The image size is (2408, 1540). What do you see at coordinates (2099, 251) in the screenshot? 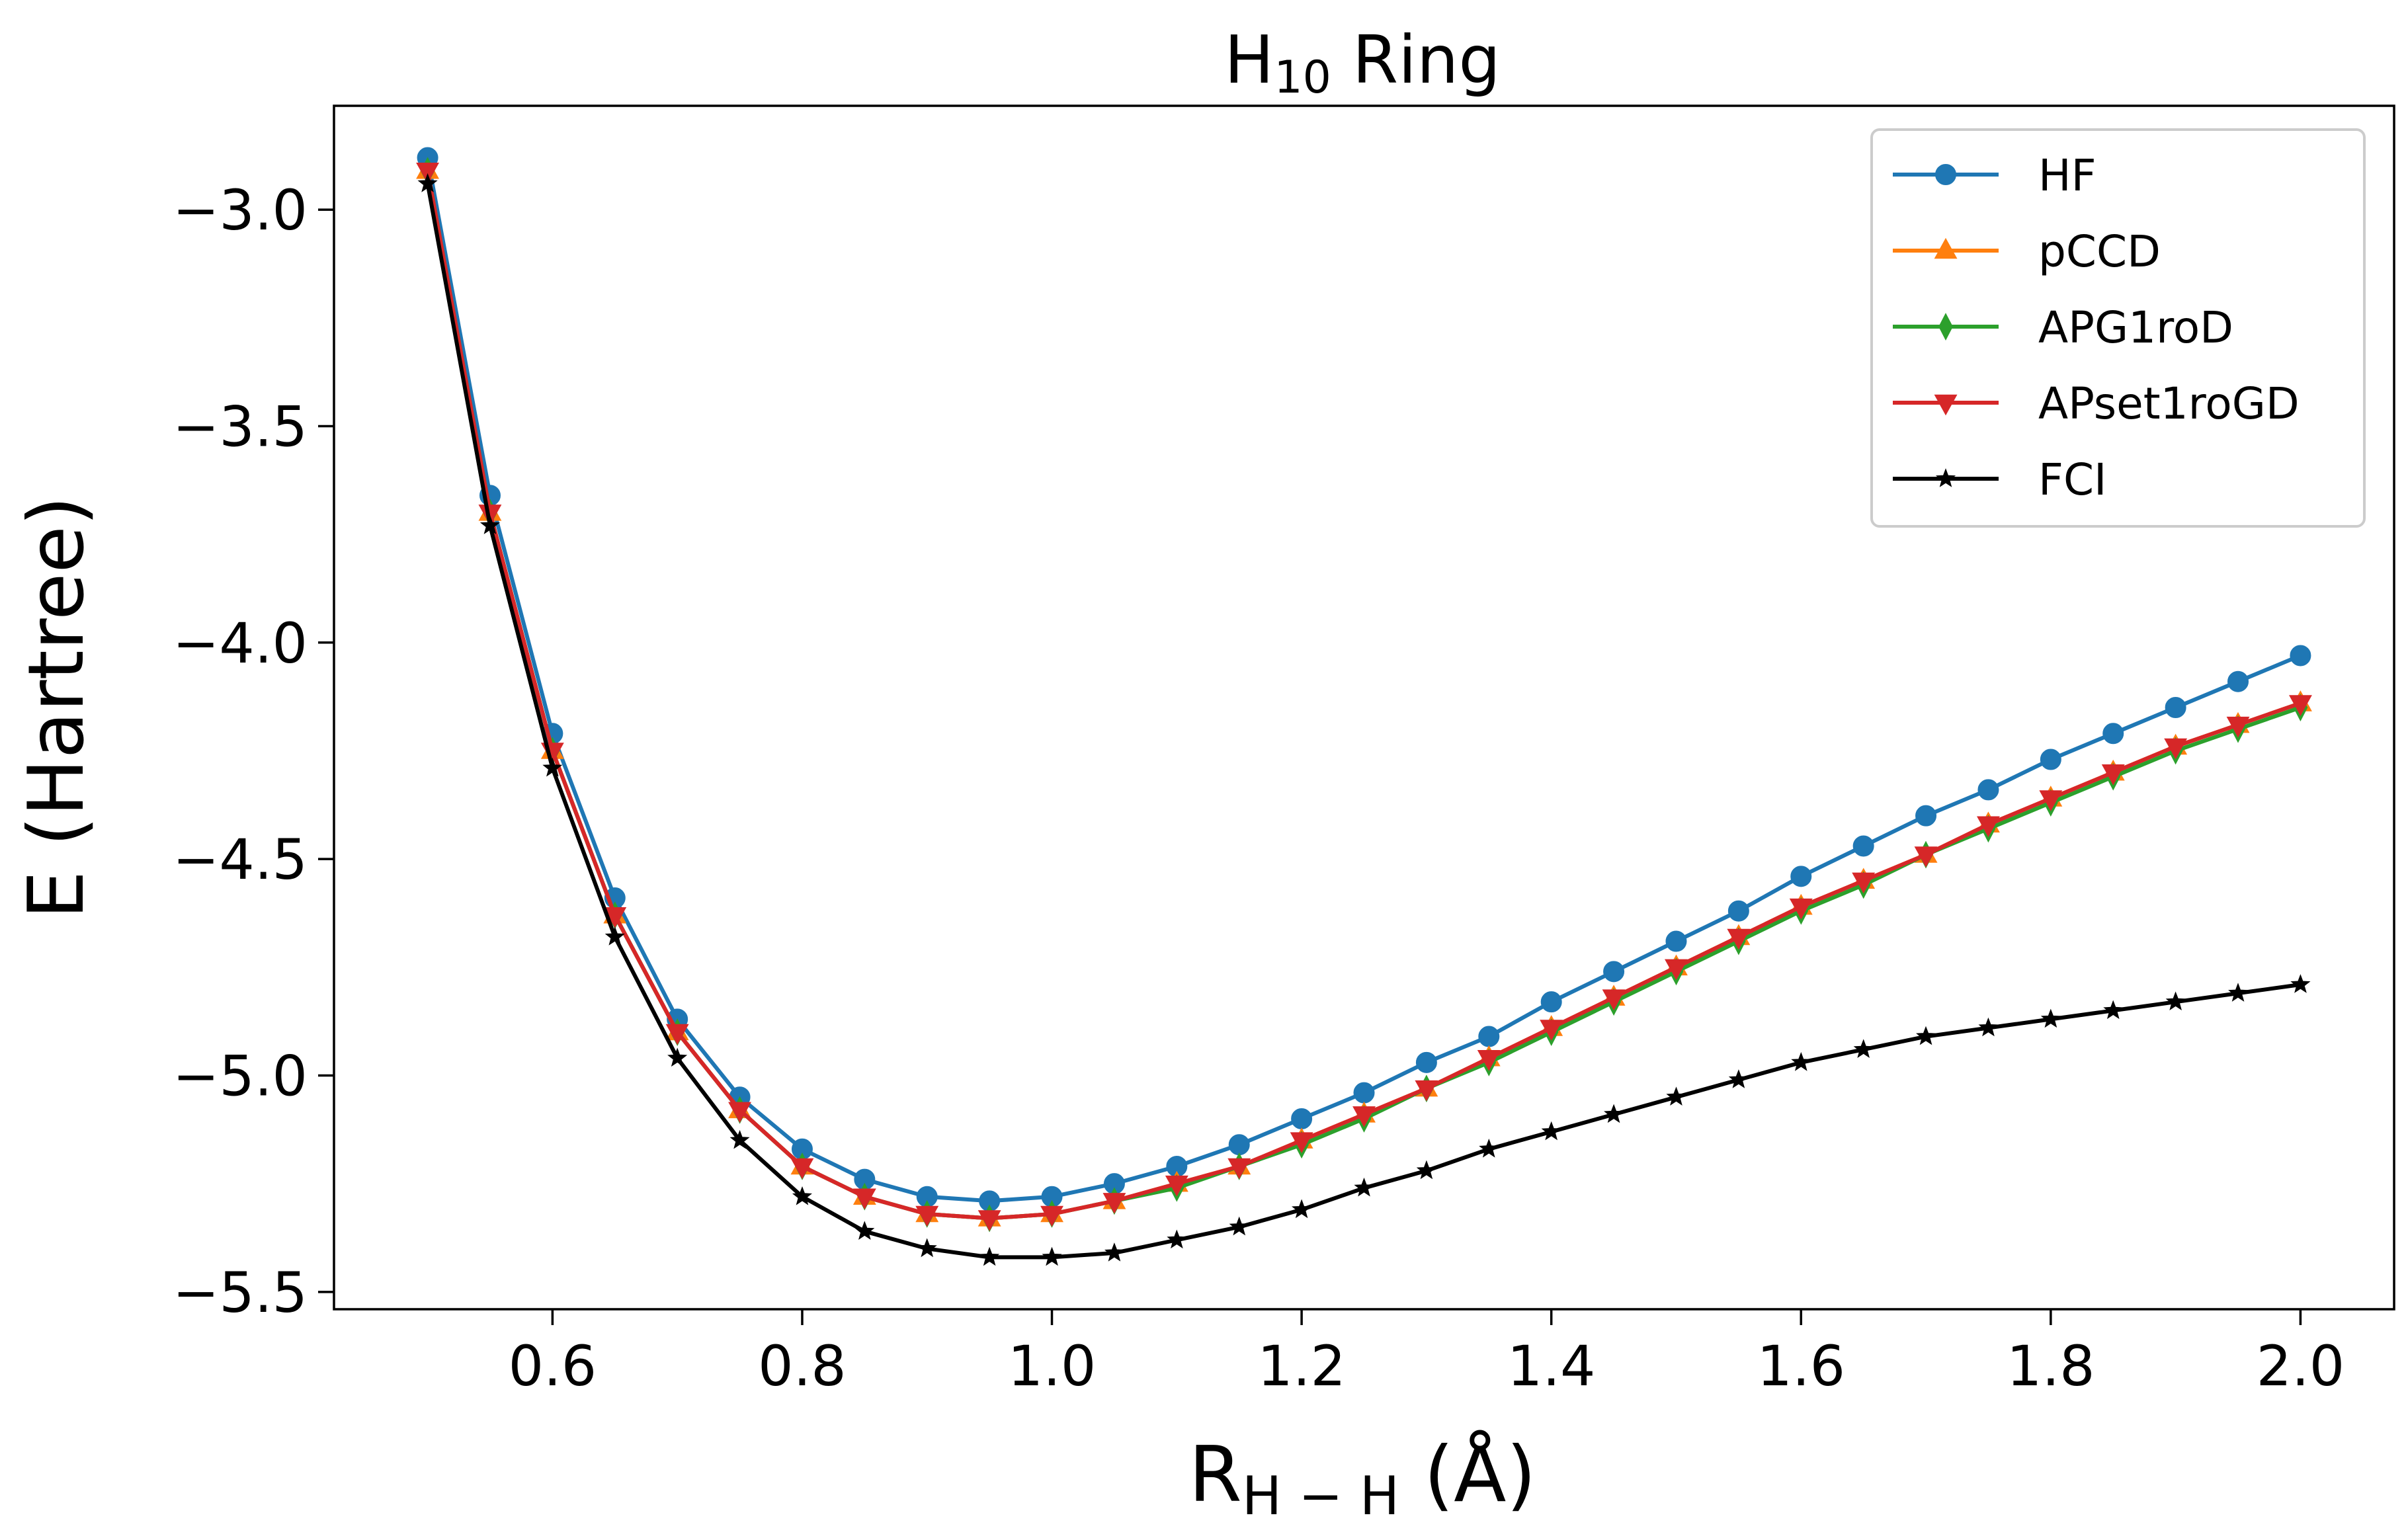
I see `legend-label-pccd: pCCD` at bounding box center [2099, 251].